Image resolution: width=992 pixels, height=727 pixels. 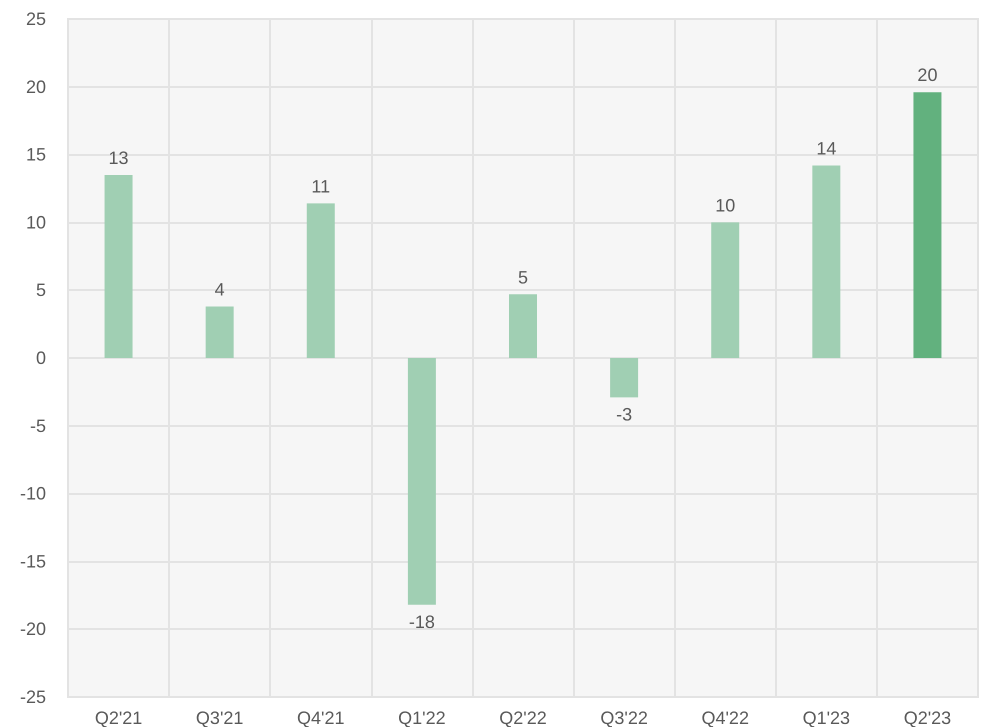 I want to click on data-label: 10, so click(x=725, y=205).